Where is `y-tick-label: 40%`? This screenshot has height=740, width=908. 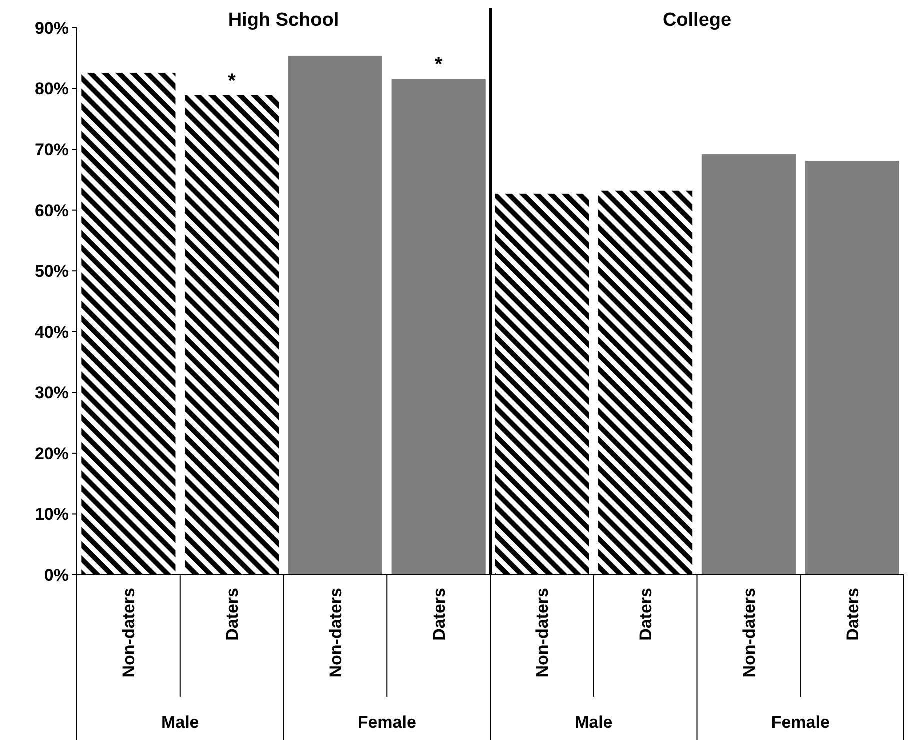 y-tick-label: 40% is located at coordinates (51, 332).